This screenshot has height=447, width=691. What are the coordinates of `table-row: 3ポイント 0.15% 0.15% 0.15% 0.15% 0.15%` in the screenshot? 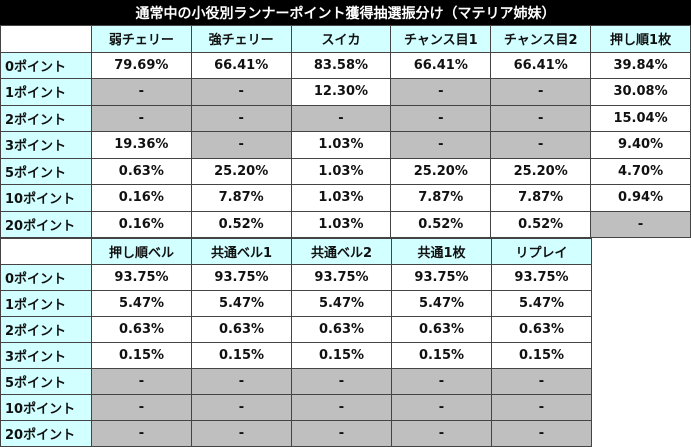 It's located at (296, 355).